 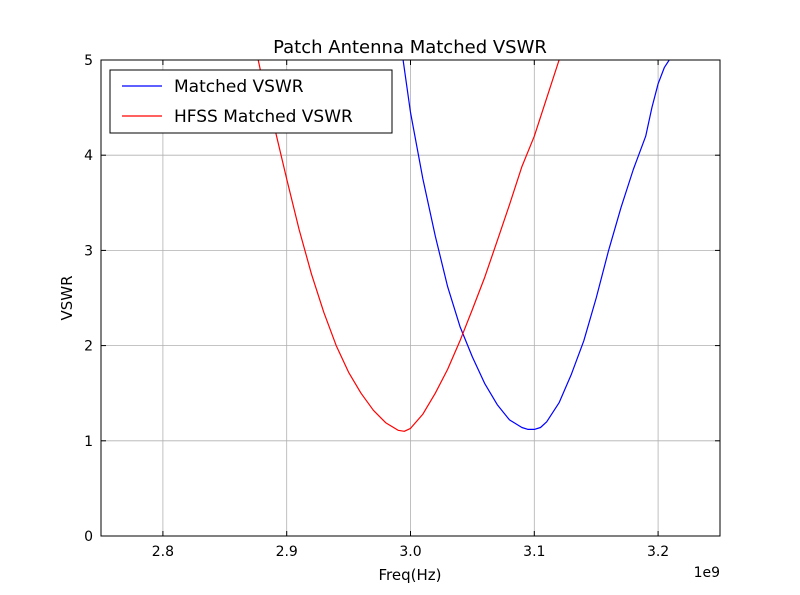 I want to click on y-tick-label: 2, so click(x=88, y=347).